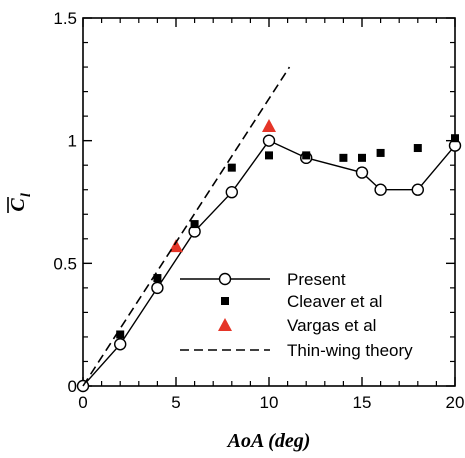 The width and height of the screenshot is (465, 458). Describe the element at coordinates (268, 441) in the screenshot. I see `x-axis-title: AoA (deg)` at that location.